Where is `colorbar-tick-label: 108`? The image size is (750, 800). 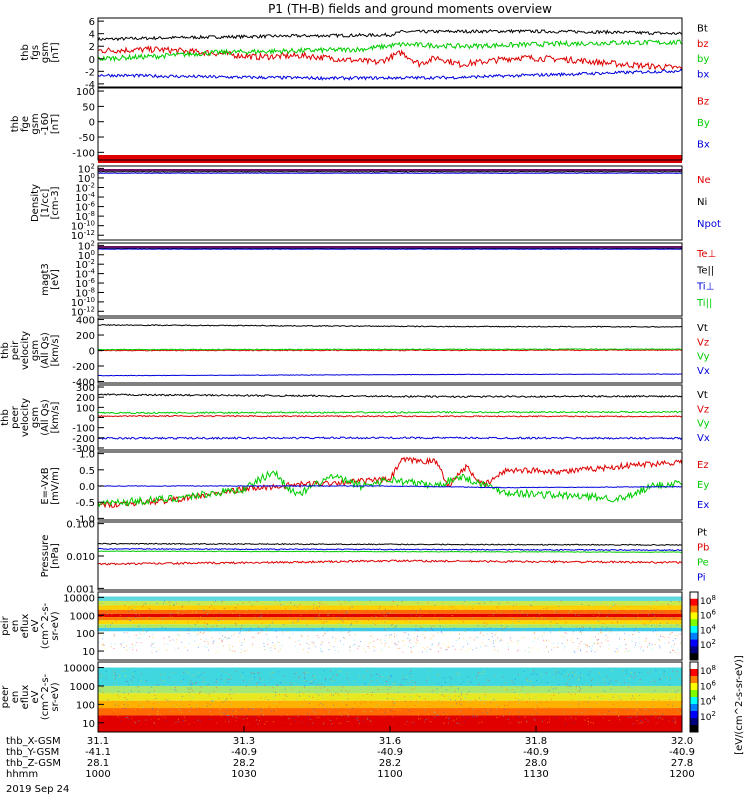 colorbar-tick-label: 108 is located at coordinates (708, 600).